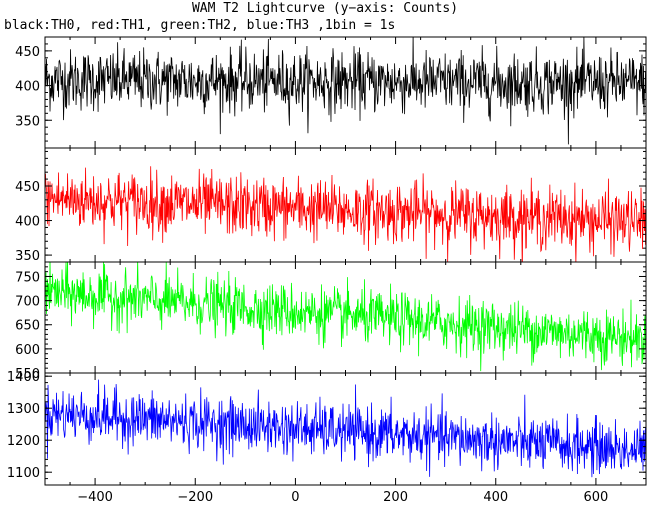 This screenshot has width=650, height=505. What do you see at coordinates (195, 497) in the screenshot?
I see `x-tick-label: −200` at bounding box center [195, 497].